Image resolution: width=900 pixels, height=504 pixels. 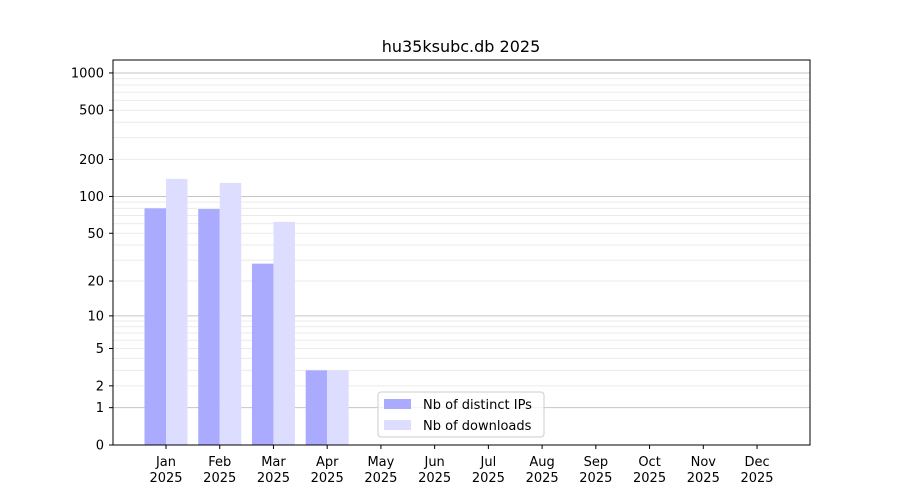 What do you see at coordinates (95, 316) in the screenshot?
I see `y-tick-label: 10` at bounding box center [95, 316].